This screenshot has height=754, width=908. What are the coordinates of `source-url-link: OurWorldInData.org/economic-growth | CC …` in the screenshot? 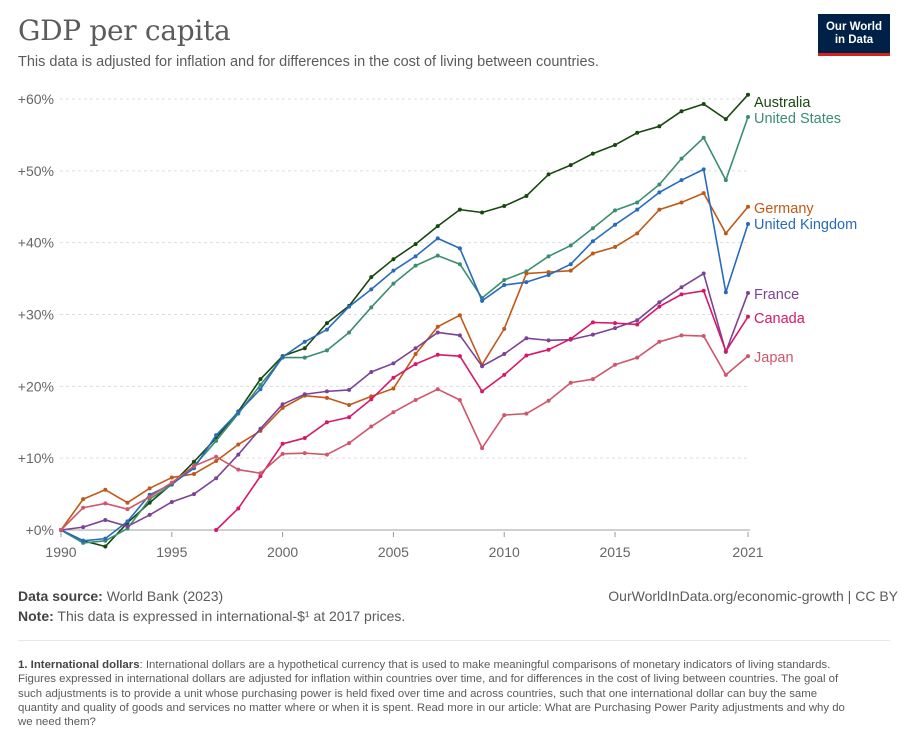 It's located at (753, 596).